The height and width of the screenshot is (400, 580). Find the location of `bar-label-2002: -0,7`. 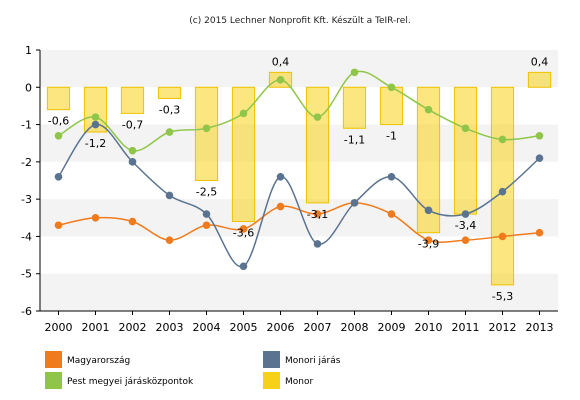

bar-label-2002: -0,7 is located at coordinates (132, 124).